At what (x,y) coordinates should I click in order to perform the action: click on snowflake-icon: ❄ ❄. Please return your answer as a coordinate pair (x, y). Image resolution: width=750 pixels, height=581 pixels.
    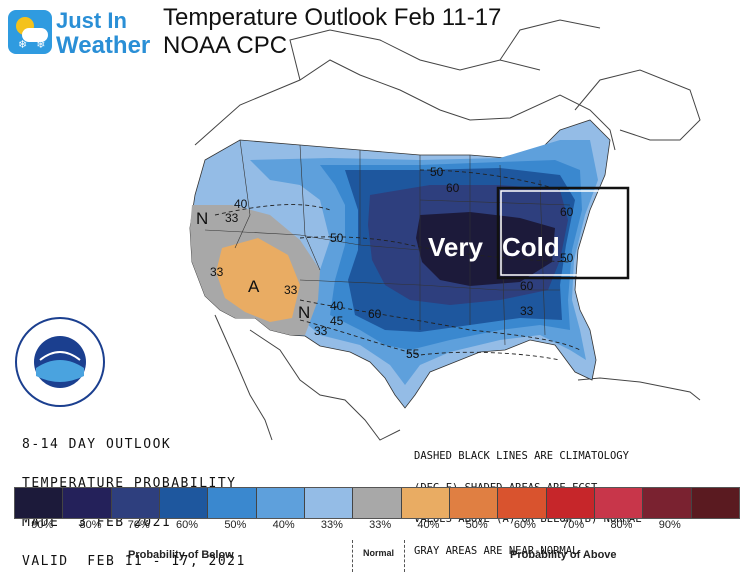
    Looking at the image, I should click on (33, 45).